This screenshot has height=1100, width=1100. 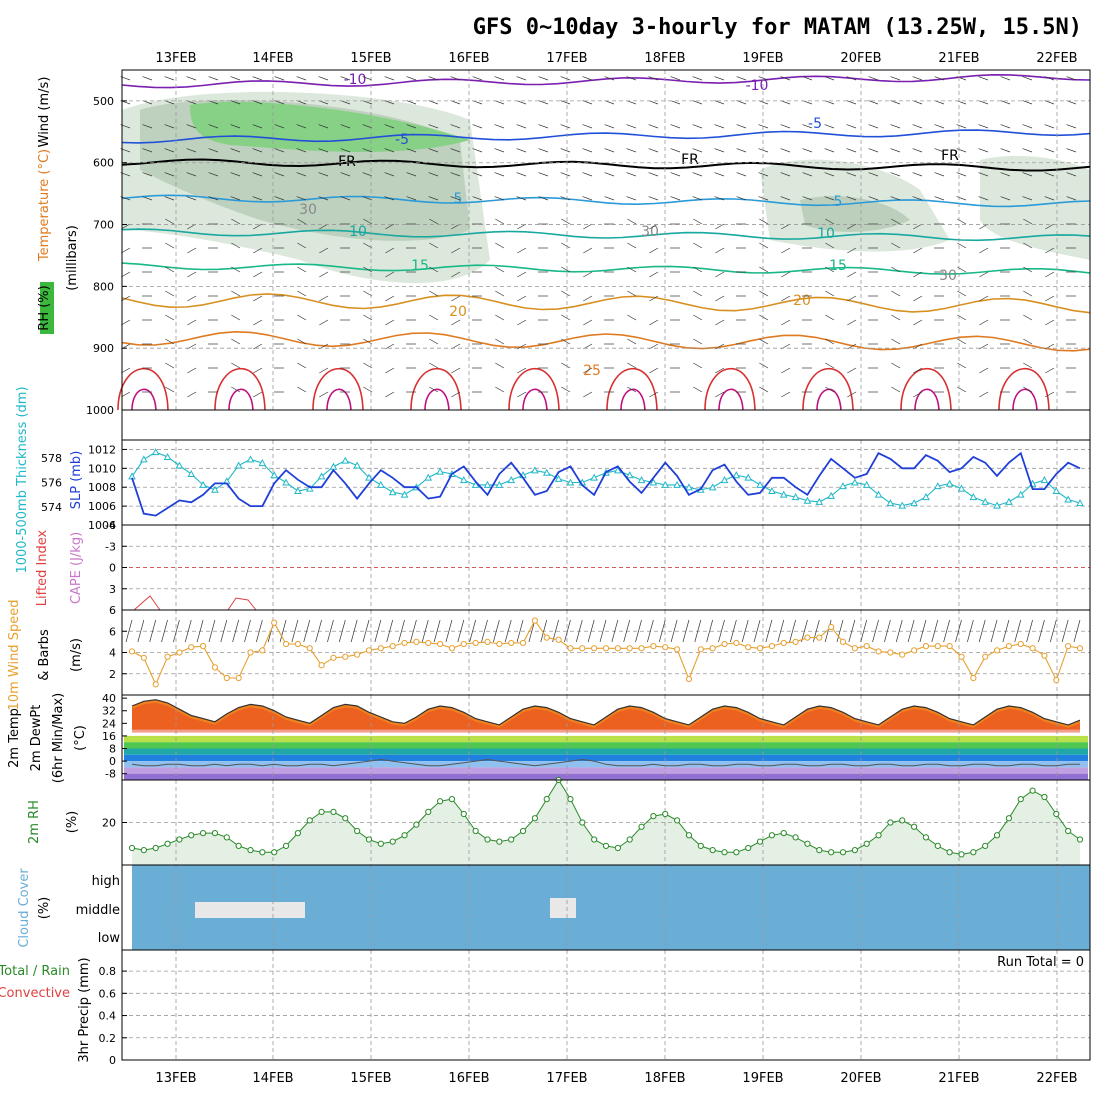 What do you see at coordinates (948, 276) in the screenshot?
I see `contour-label: 30` at bounding box center [948, 276].